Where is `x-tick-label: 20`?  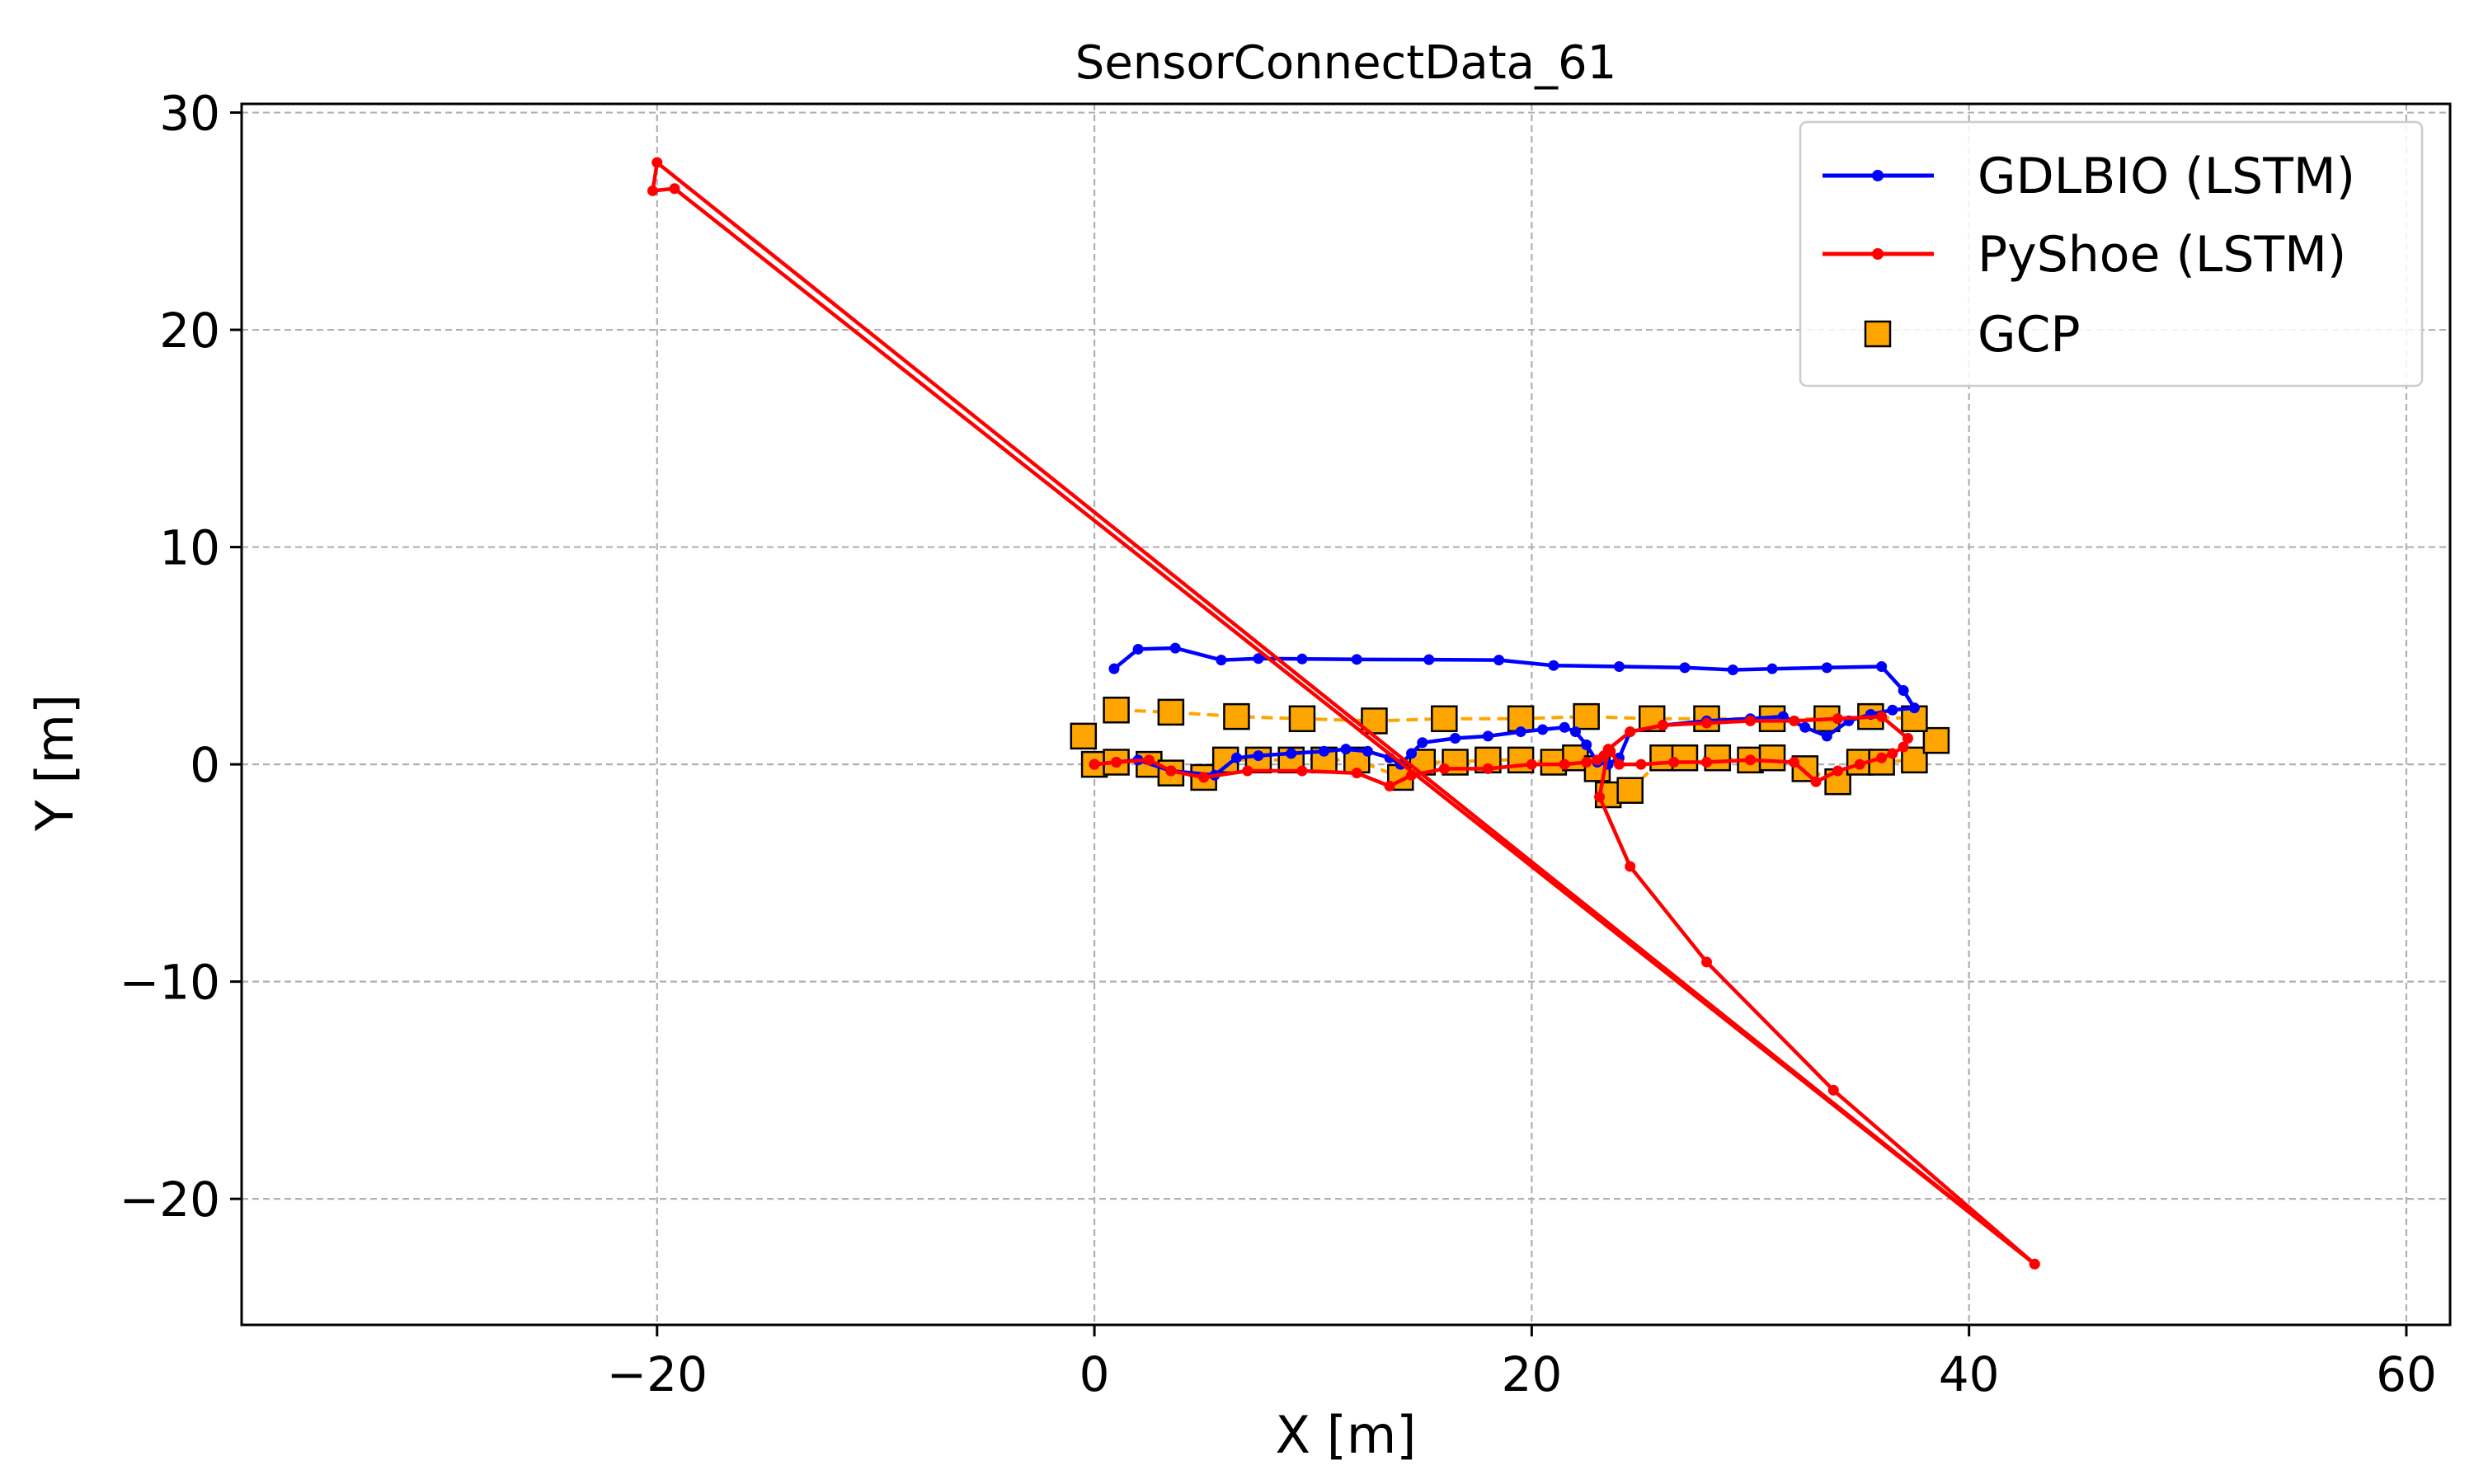
x-tick-label: 20 is located at coordinates (1531, 1374).